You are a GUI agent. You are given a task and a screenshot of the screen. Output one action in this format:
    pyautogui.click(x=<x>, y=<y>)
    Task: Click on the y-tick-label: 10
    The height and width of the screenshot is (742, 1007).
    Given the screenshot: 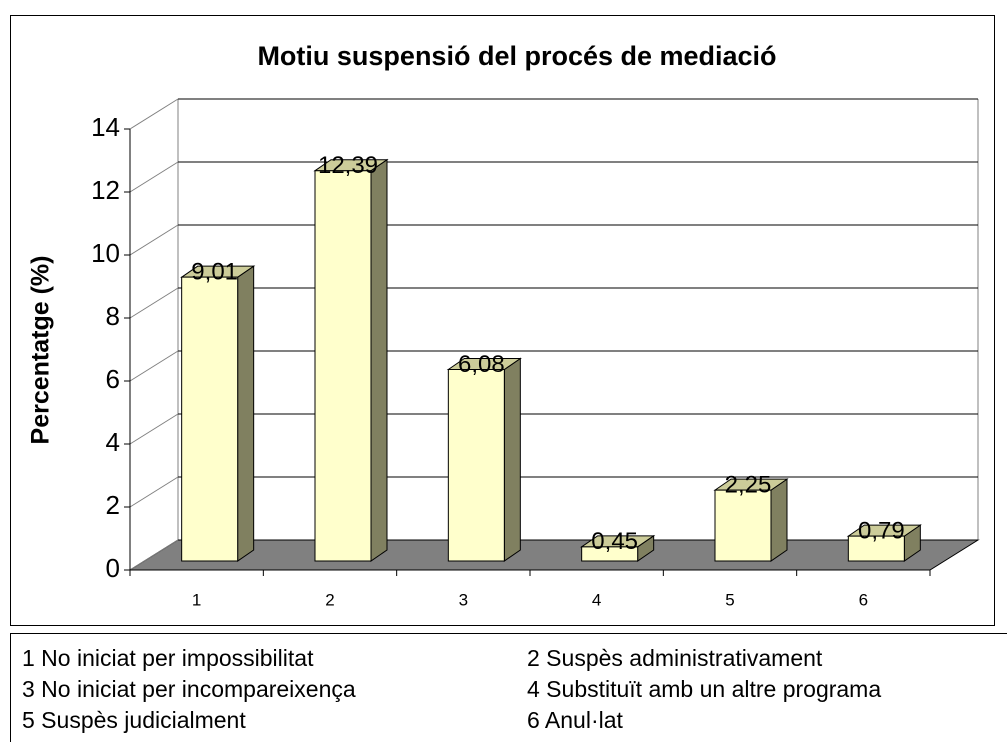 What is the action you would take?
    pyautogui.click(x=105, y=253)
    